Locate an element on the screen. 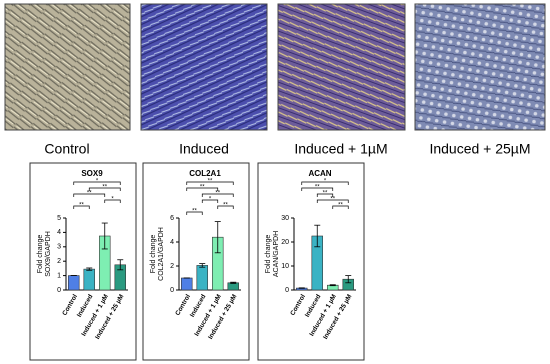 The image size is (550, 364). y-axis-label: COL2A1/GAPDH is located at coordinates (161, 254).